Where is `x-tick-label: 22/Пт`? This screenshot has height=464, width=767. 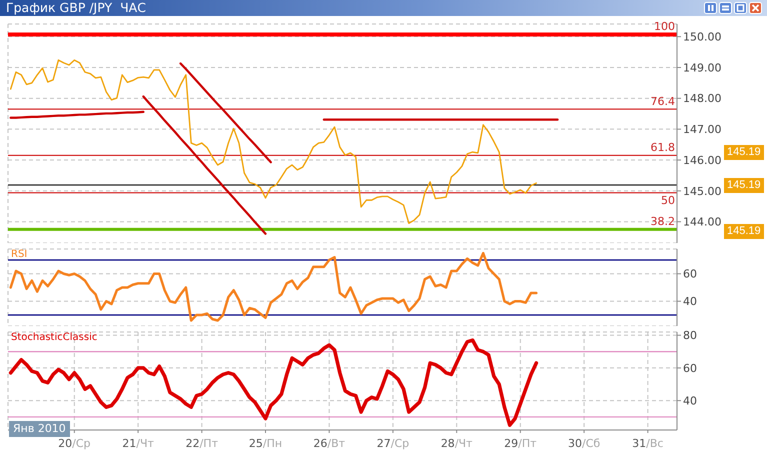 x-tick-label: 22/Пт is located at coordinates (202, 443).